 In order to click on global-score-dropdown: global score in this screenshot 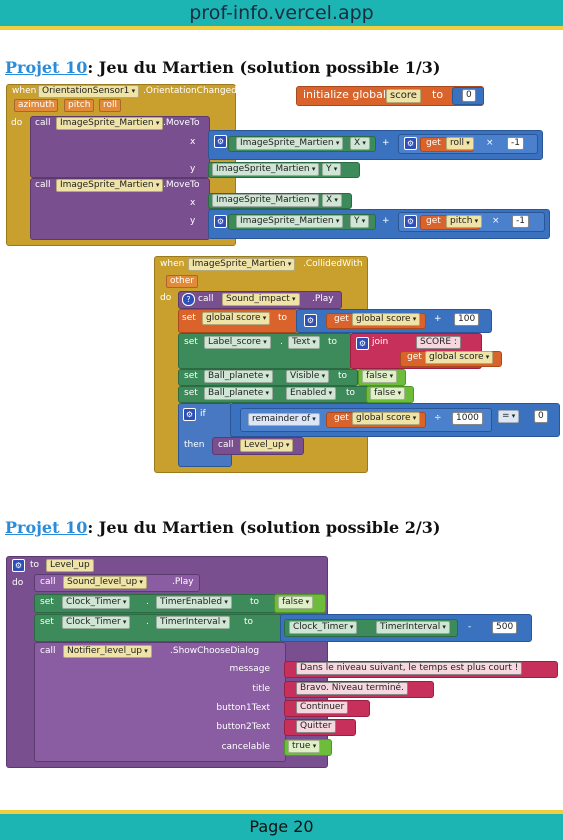, I will do `click(236, 318)`.